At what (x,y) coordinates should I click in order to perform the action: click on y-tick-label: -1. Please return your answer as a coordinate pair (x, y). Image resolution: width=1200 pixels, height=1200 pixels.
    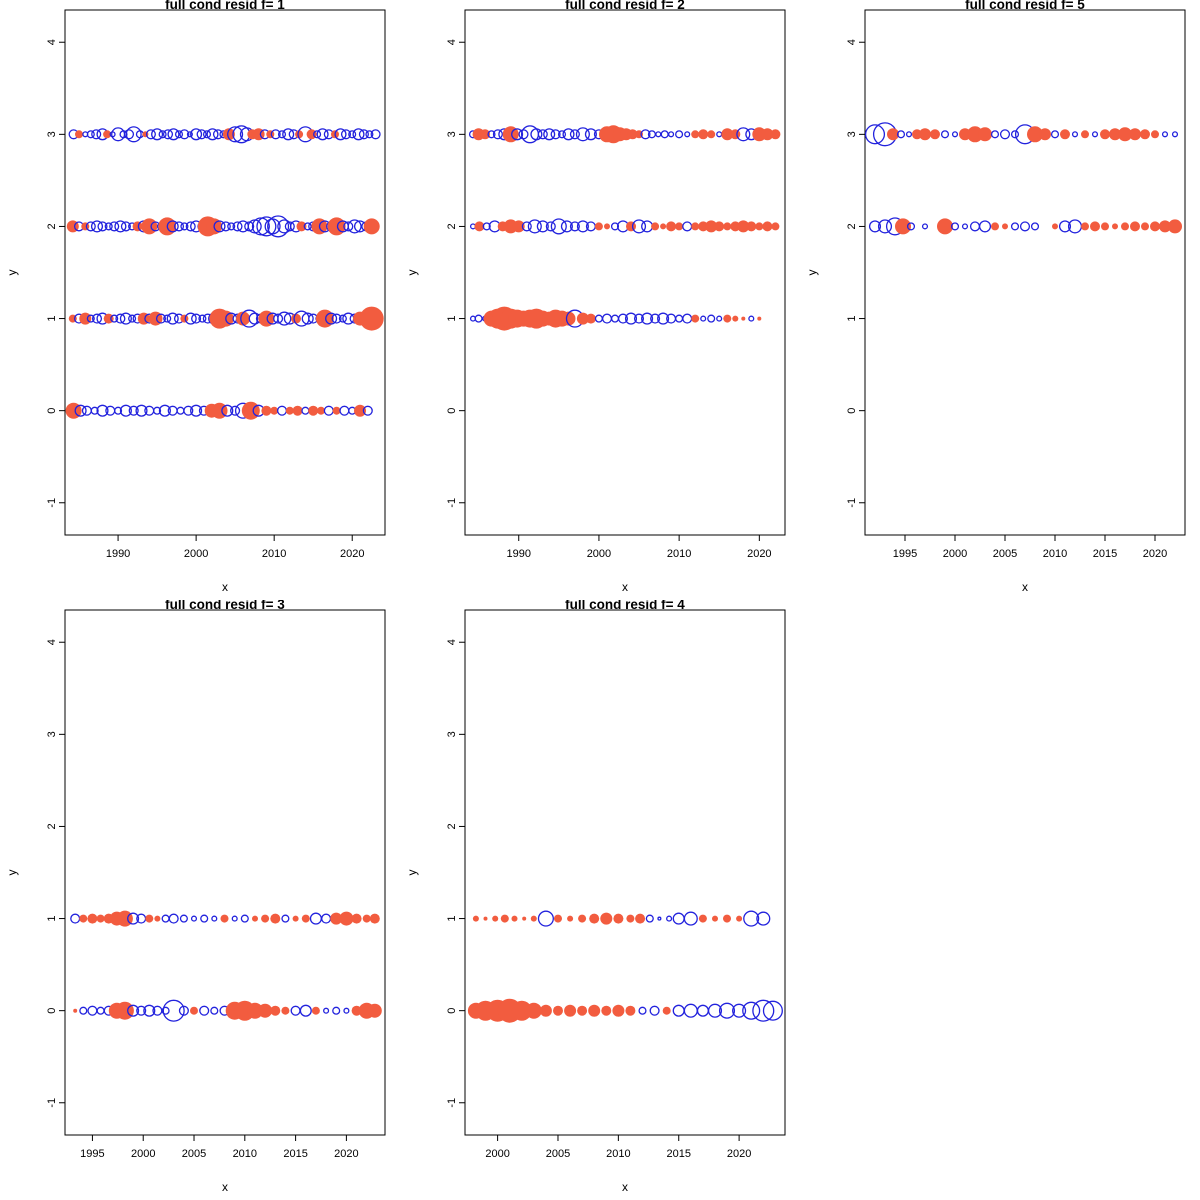
    Looking at the image, I should click on (852, 503).